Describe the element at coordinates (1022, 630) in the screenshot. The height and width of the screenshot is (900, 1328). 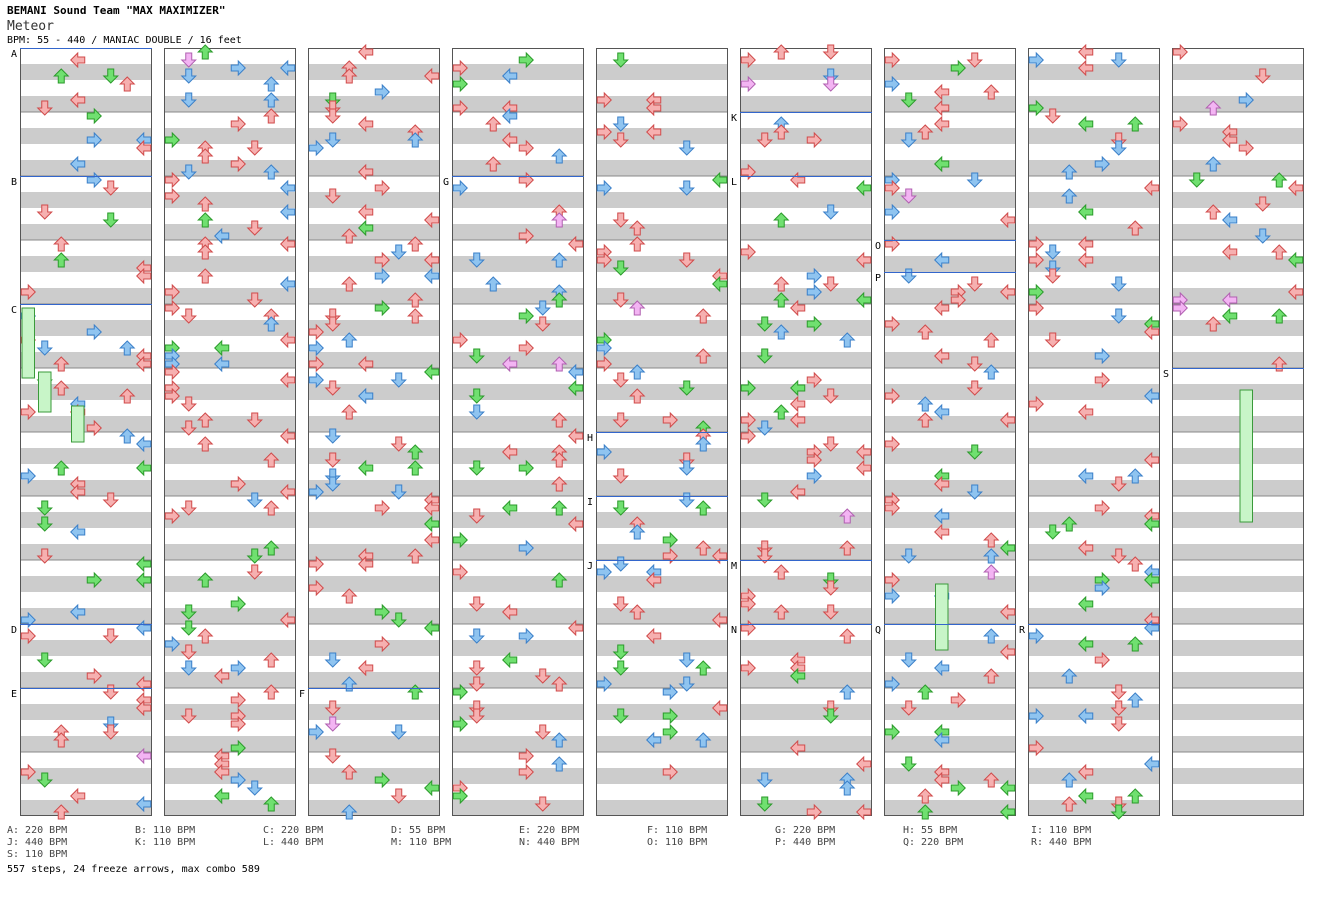
I see `bpm-marker-label: R` at that location.